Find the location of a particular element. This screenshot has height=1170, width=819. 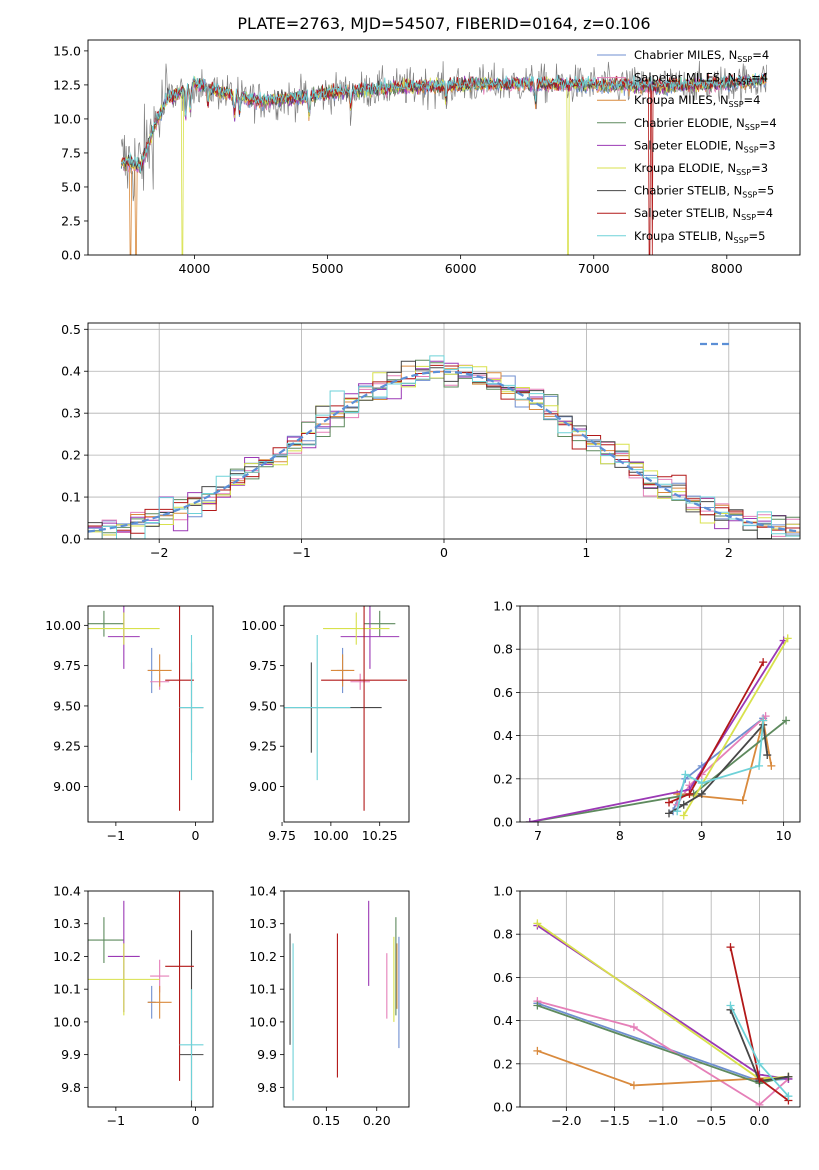

legend-label: Salpeter ELODIE, N is located at coordinates (689, 145).